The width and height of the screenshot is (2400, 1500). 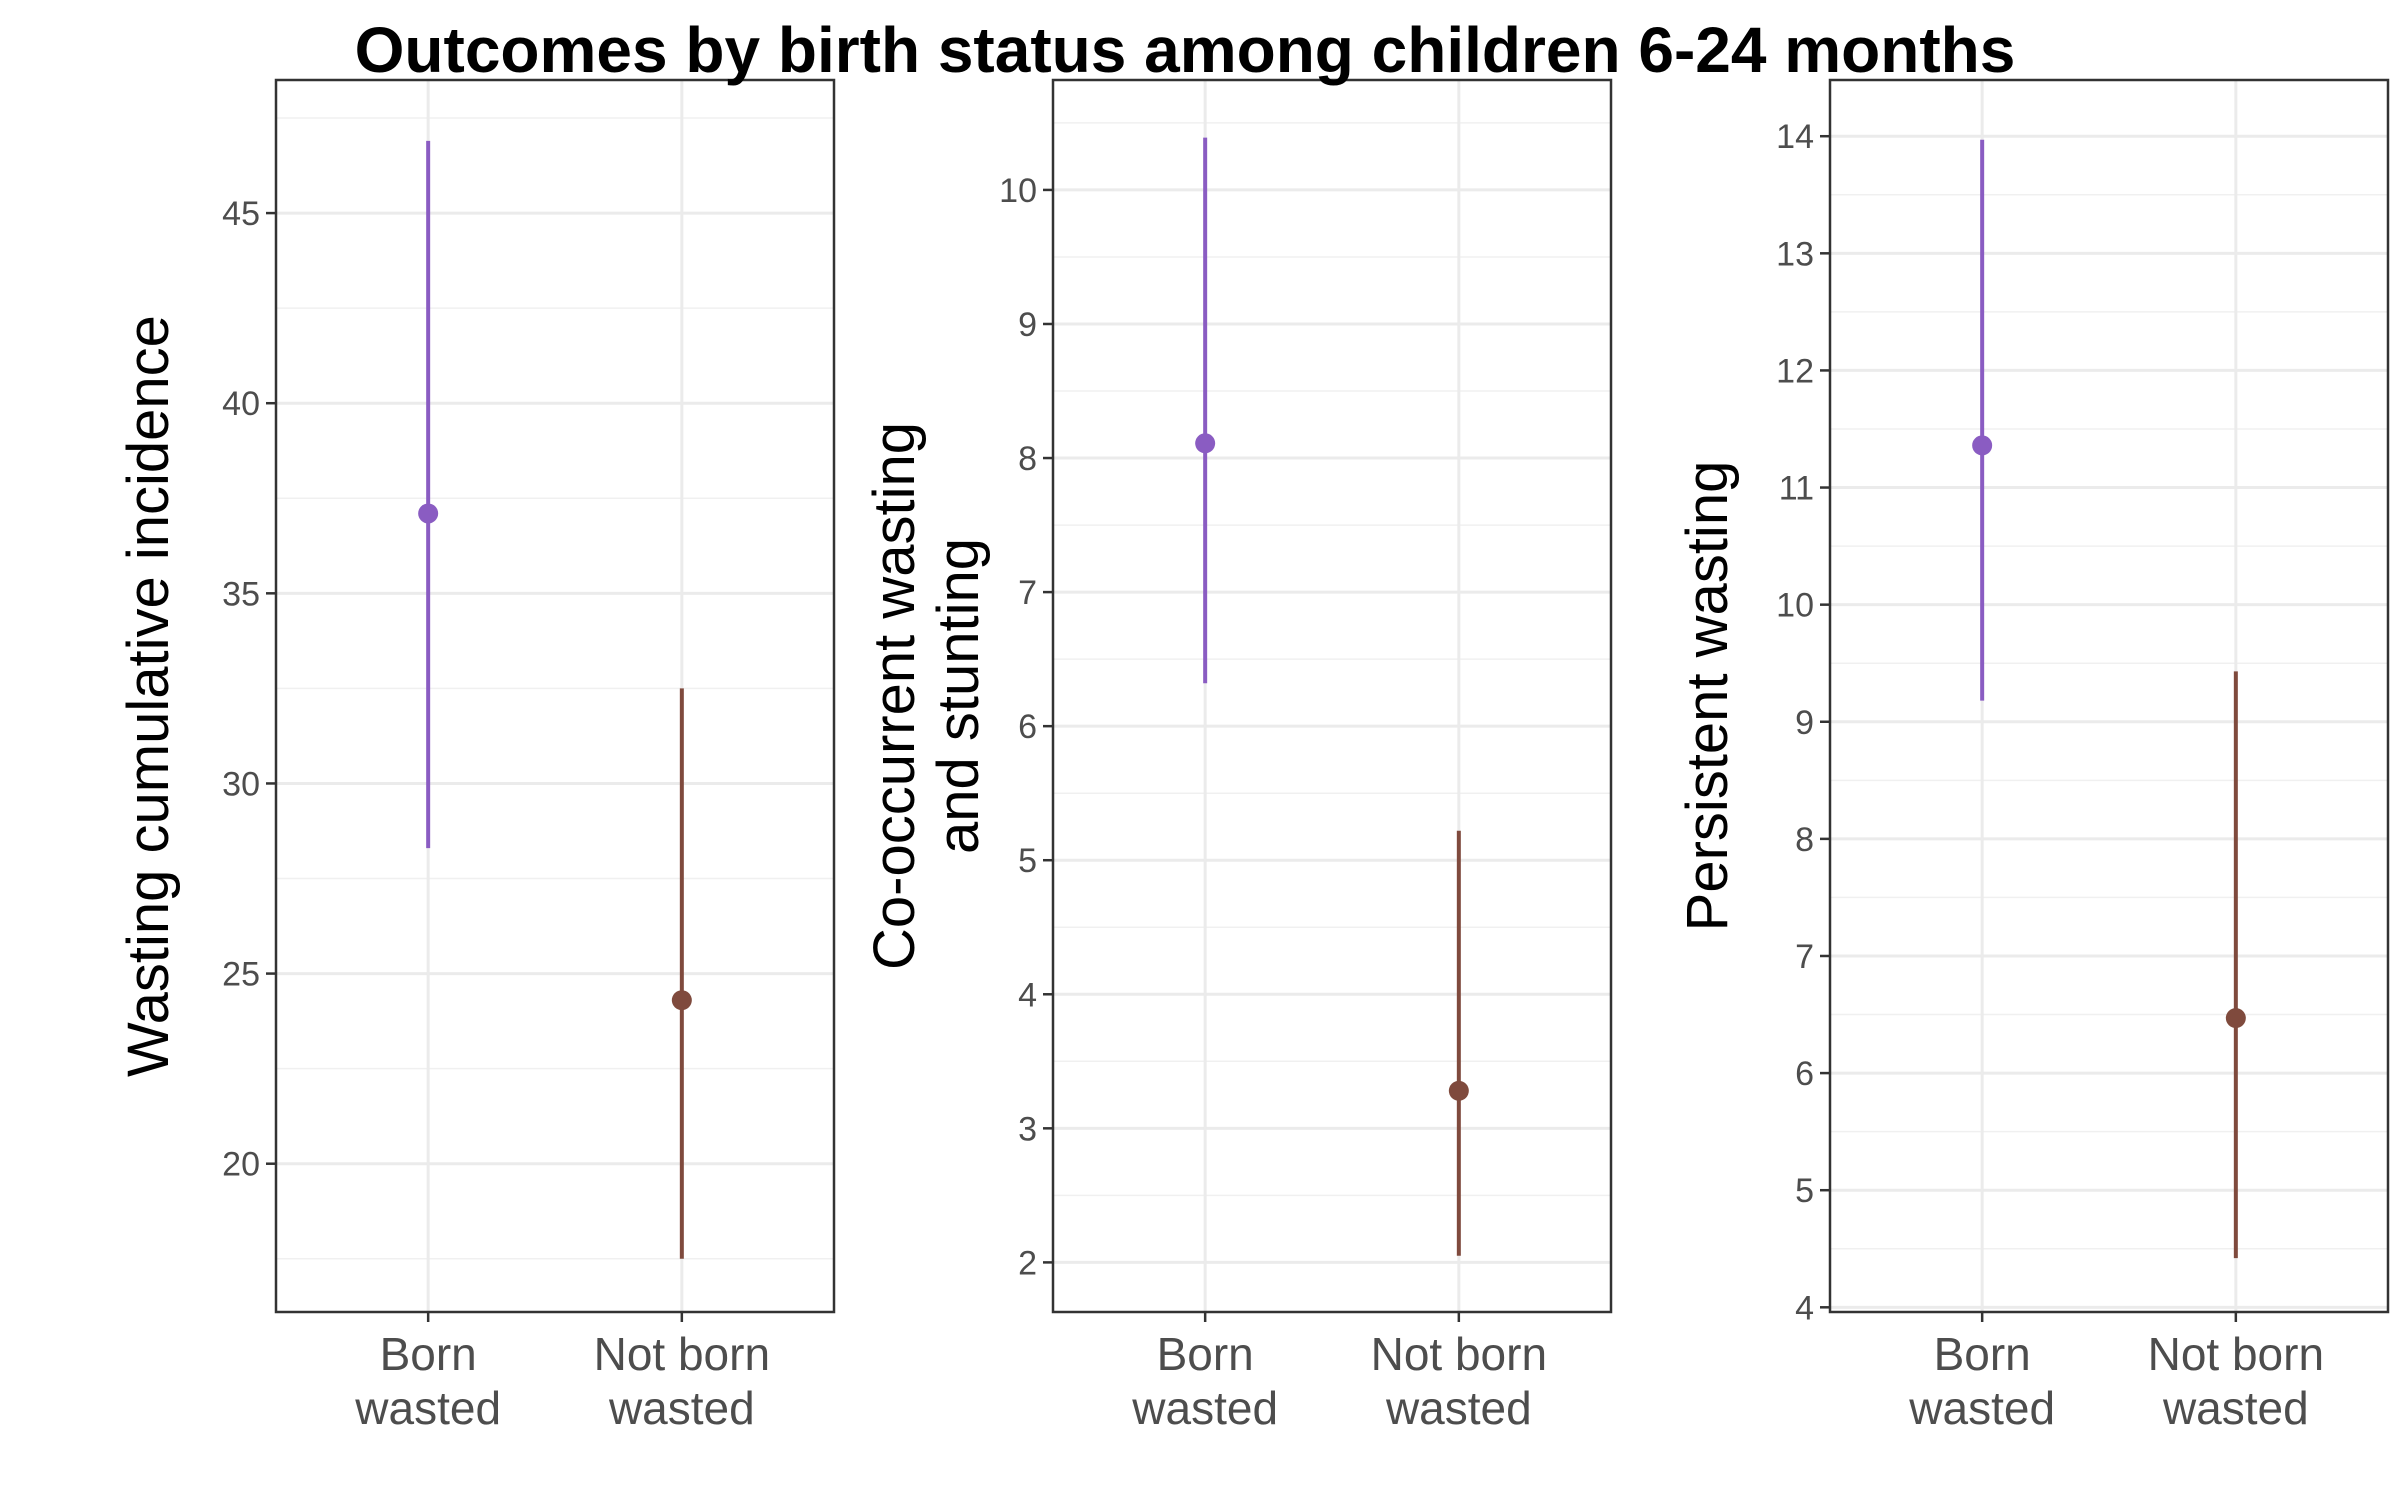 I want to click on y-axis-title-line: Wasting cumulative incidence, so click(x=148, y=696).